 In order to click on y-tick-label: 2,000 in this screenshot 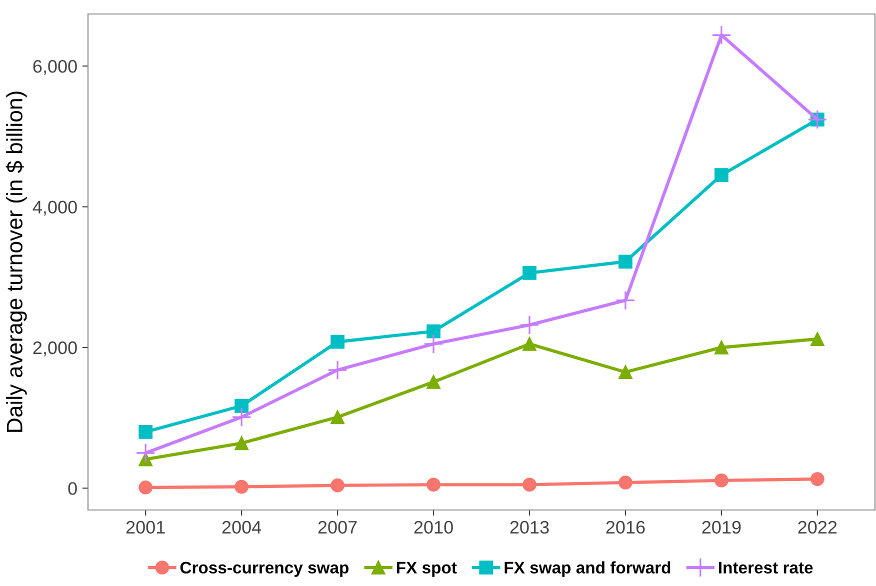, I will do `click(55, 348)`.